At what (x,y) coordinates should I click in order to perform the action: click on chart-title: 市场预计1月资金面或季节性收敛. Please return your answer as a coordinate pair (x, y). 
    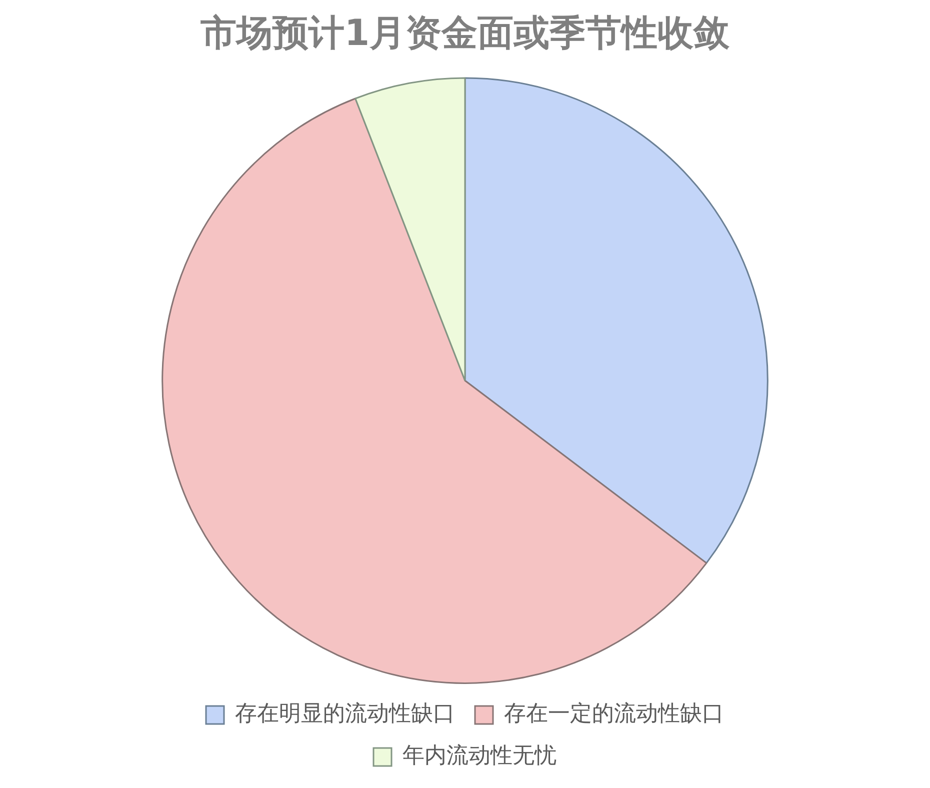
    Looking at the image, I should click on (465, 33).